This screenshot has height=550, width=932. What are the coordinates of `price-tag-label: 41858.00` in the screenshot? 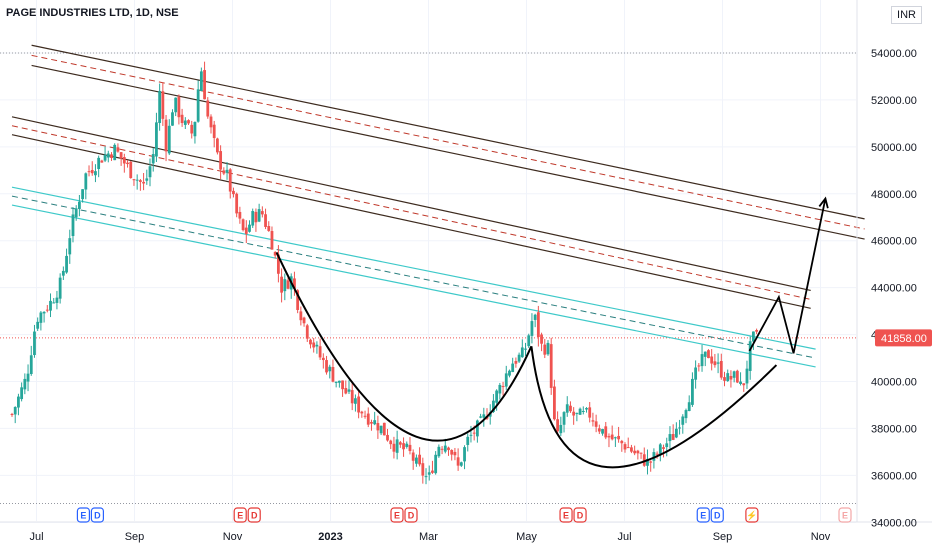 It's located at (904, 339).